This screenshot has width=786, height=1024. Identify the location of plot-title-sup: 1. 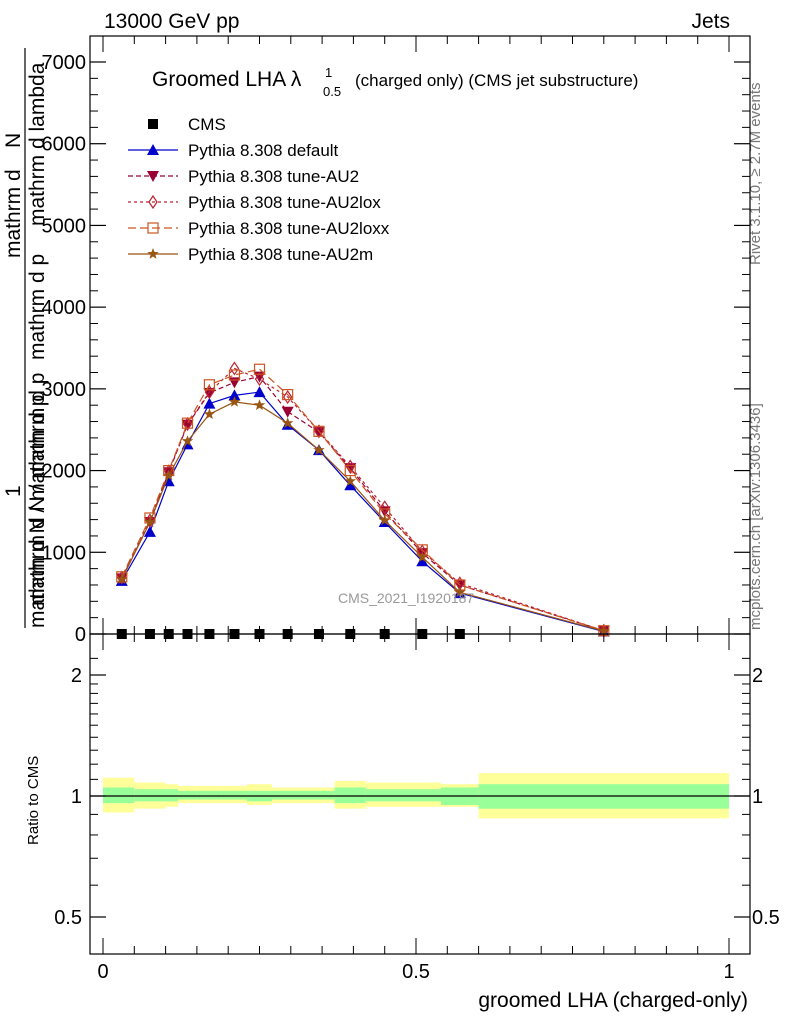
(328, 72).